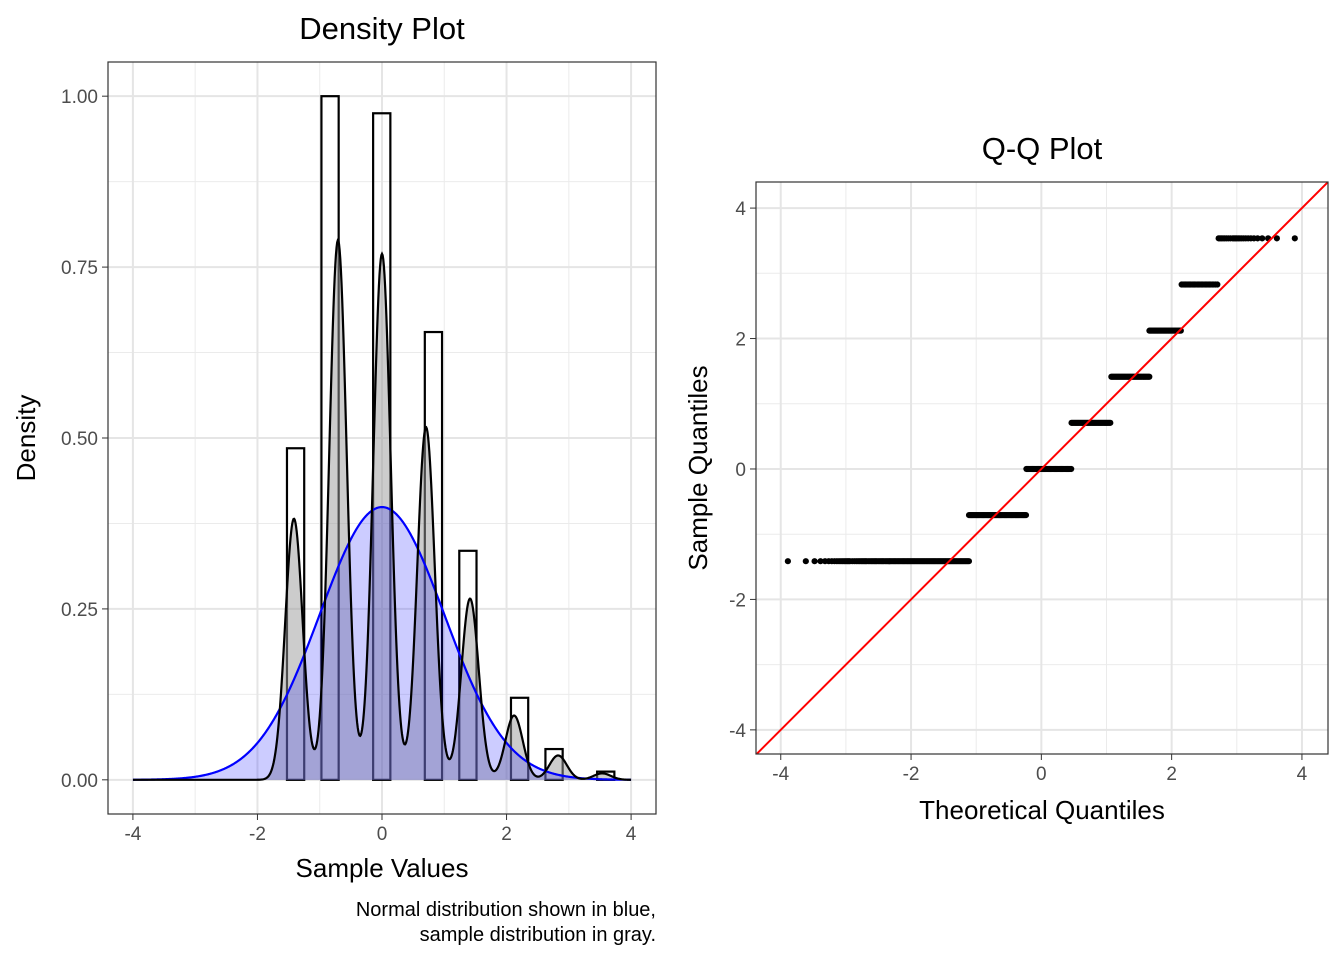  What do you see at coordinates (740, 340) in the screenshot?
I see `qq-y-tick-label: 2` at bounding box center [740, 340].